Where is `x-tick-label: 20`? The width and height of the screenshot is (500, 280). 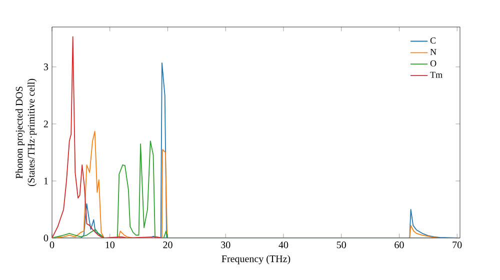 x-tick-label: 20 is located at coordinates (167, 245).